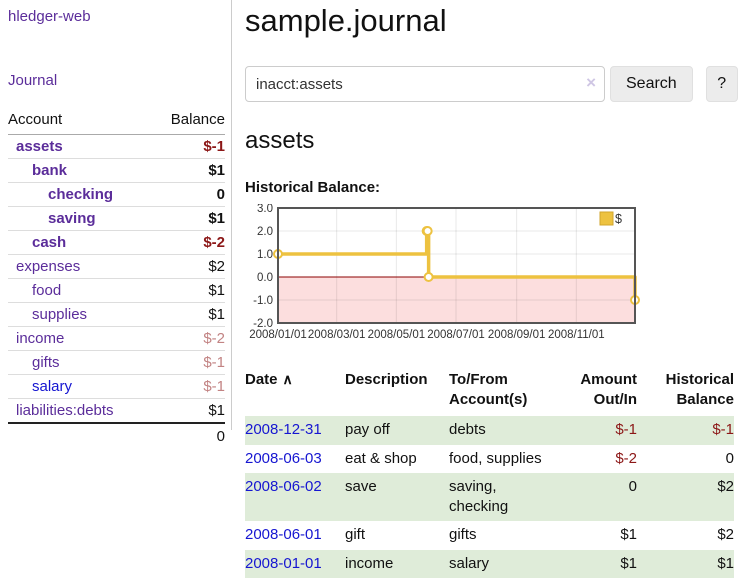  What do you see at coordinates (699, 389) in the screenshot?
I see `register-header-balance: Historical Balance` at bounding box center [699, 389].